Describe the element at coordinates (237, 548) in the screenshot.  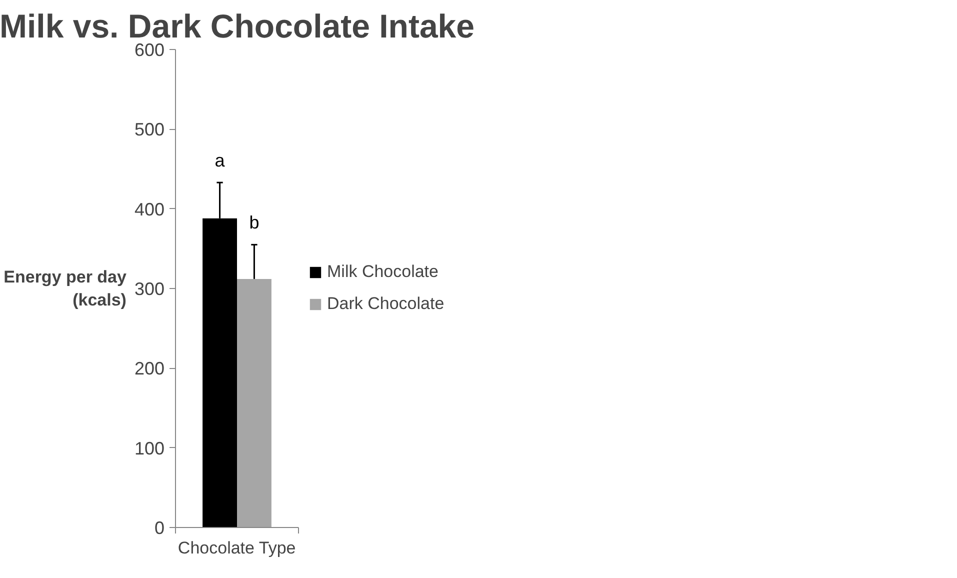
I see `x-axis-title: Chocolate Type` at that location.